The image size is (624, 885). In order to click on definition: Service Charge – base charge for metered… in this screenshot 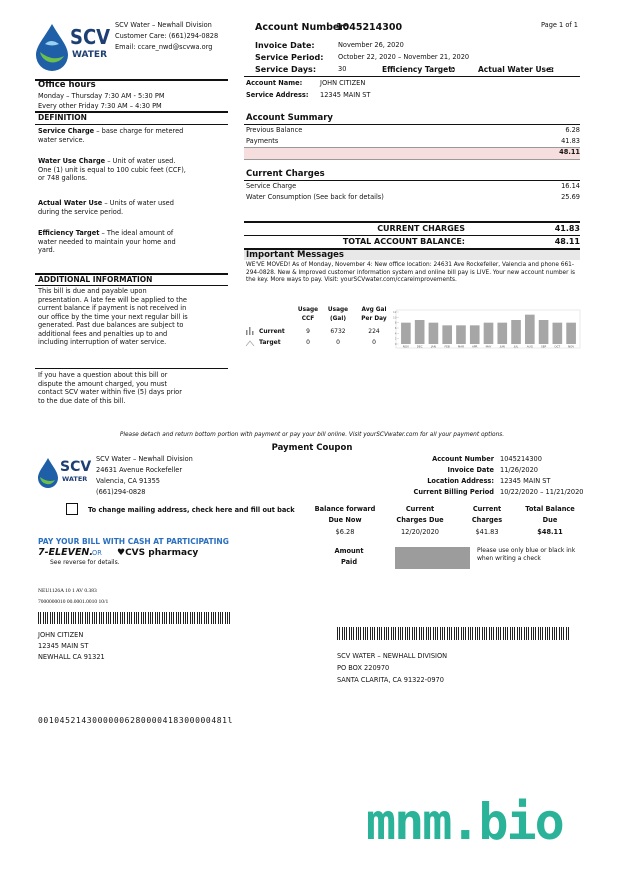, I will do `click(113, 135)`.